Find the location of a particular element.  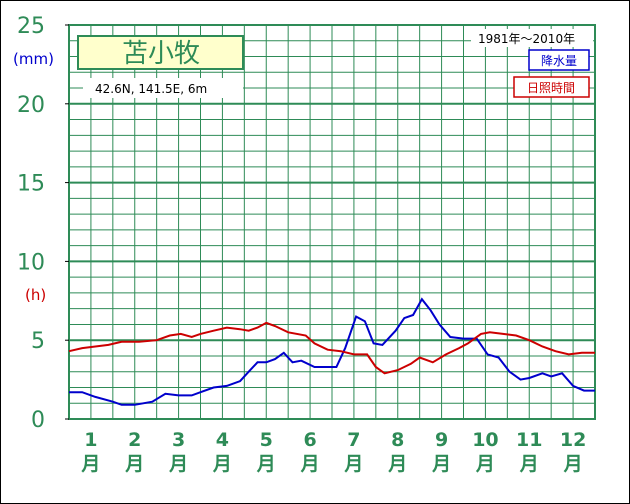

location-bg is located at coordinates (163, 88).